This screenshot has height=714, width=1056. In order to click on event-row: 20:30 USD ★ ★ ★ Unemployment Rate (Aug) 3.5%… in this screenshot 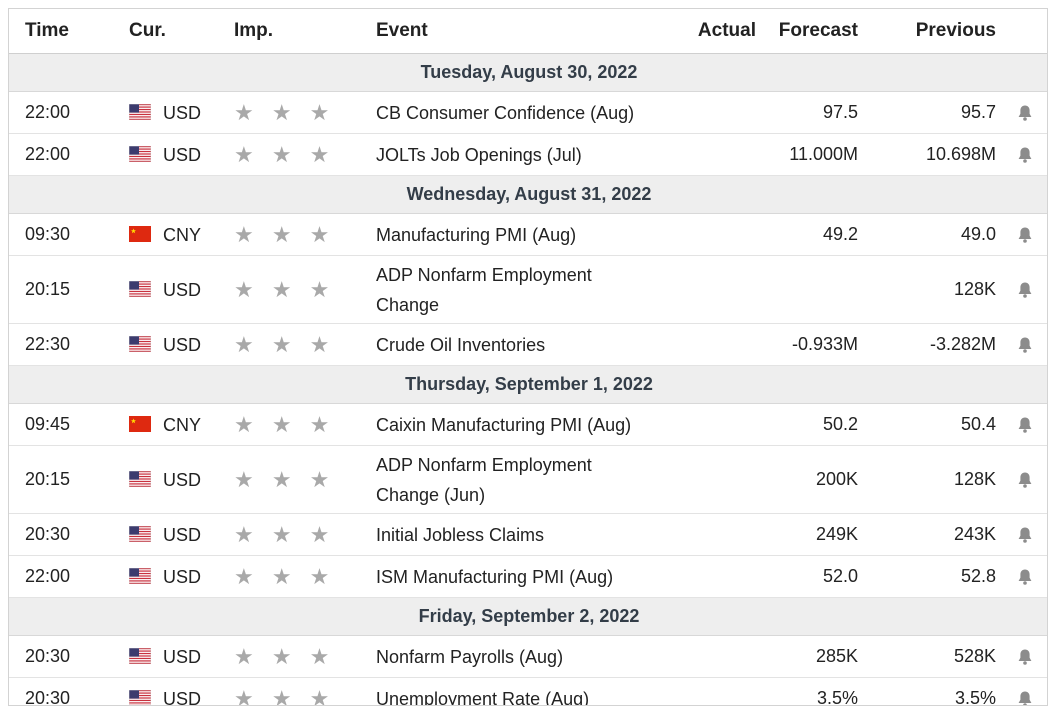, I will do `click(528, 691)`.